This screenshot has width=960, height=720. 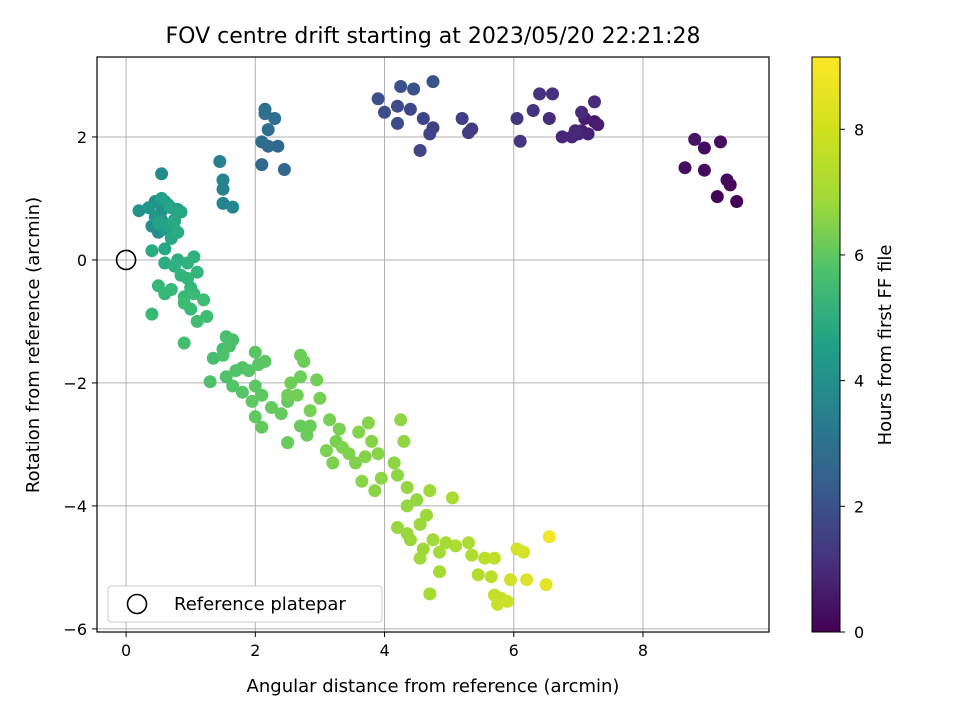 What do you see at coordinates (859, 129) in the screenshot?
I see `colorbar-tick-label: 8` at bounding box center [859, 129].